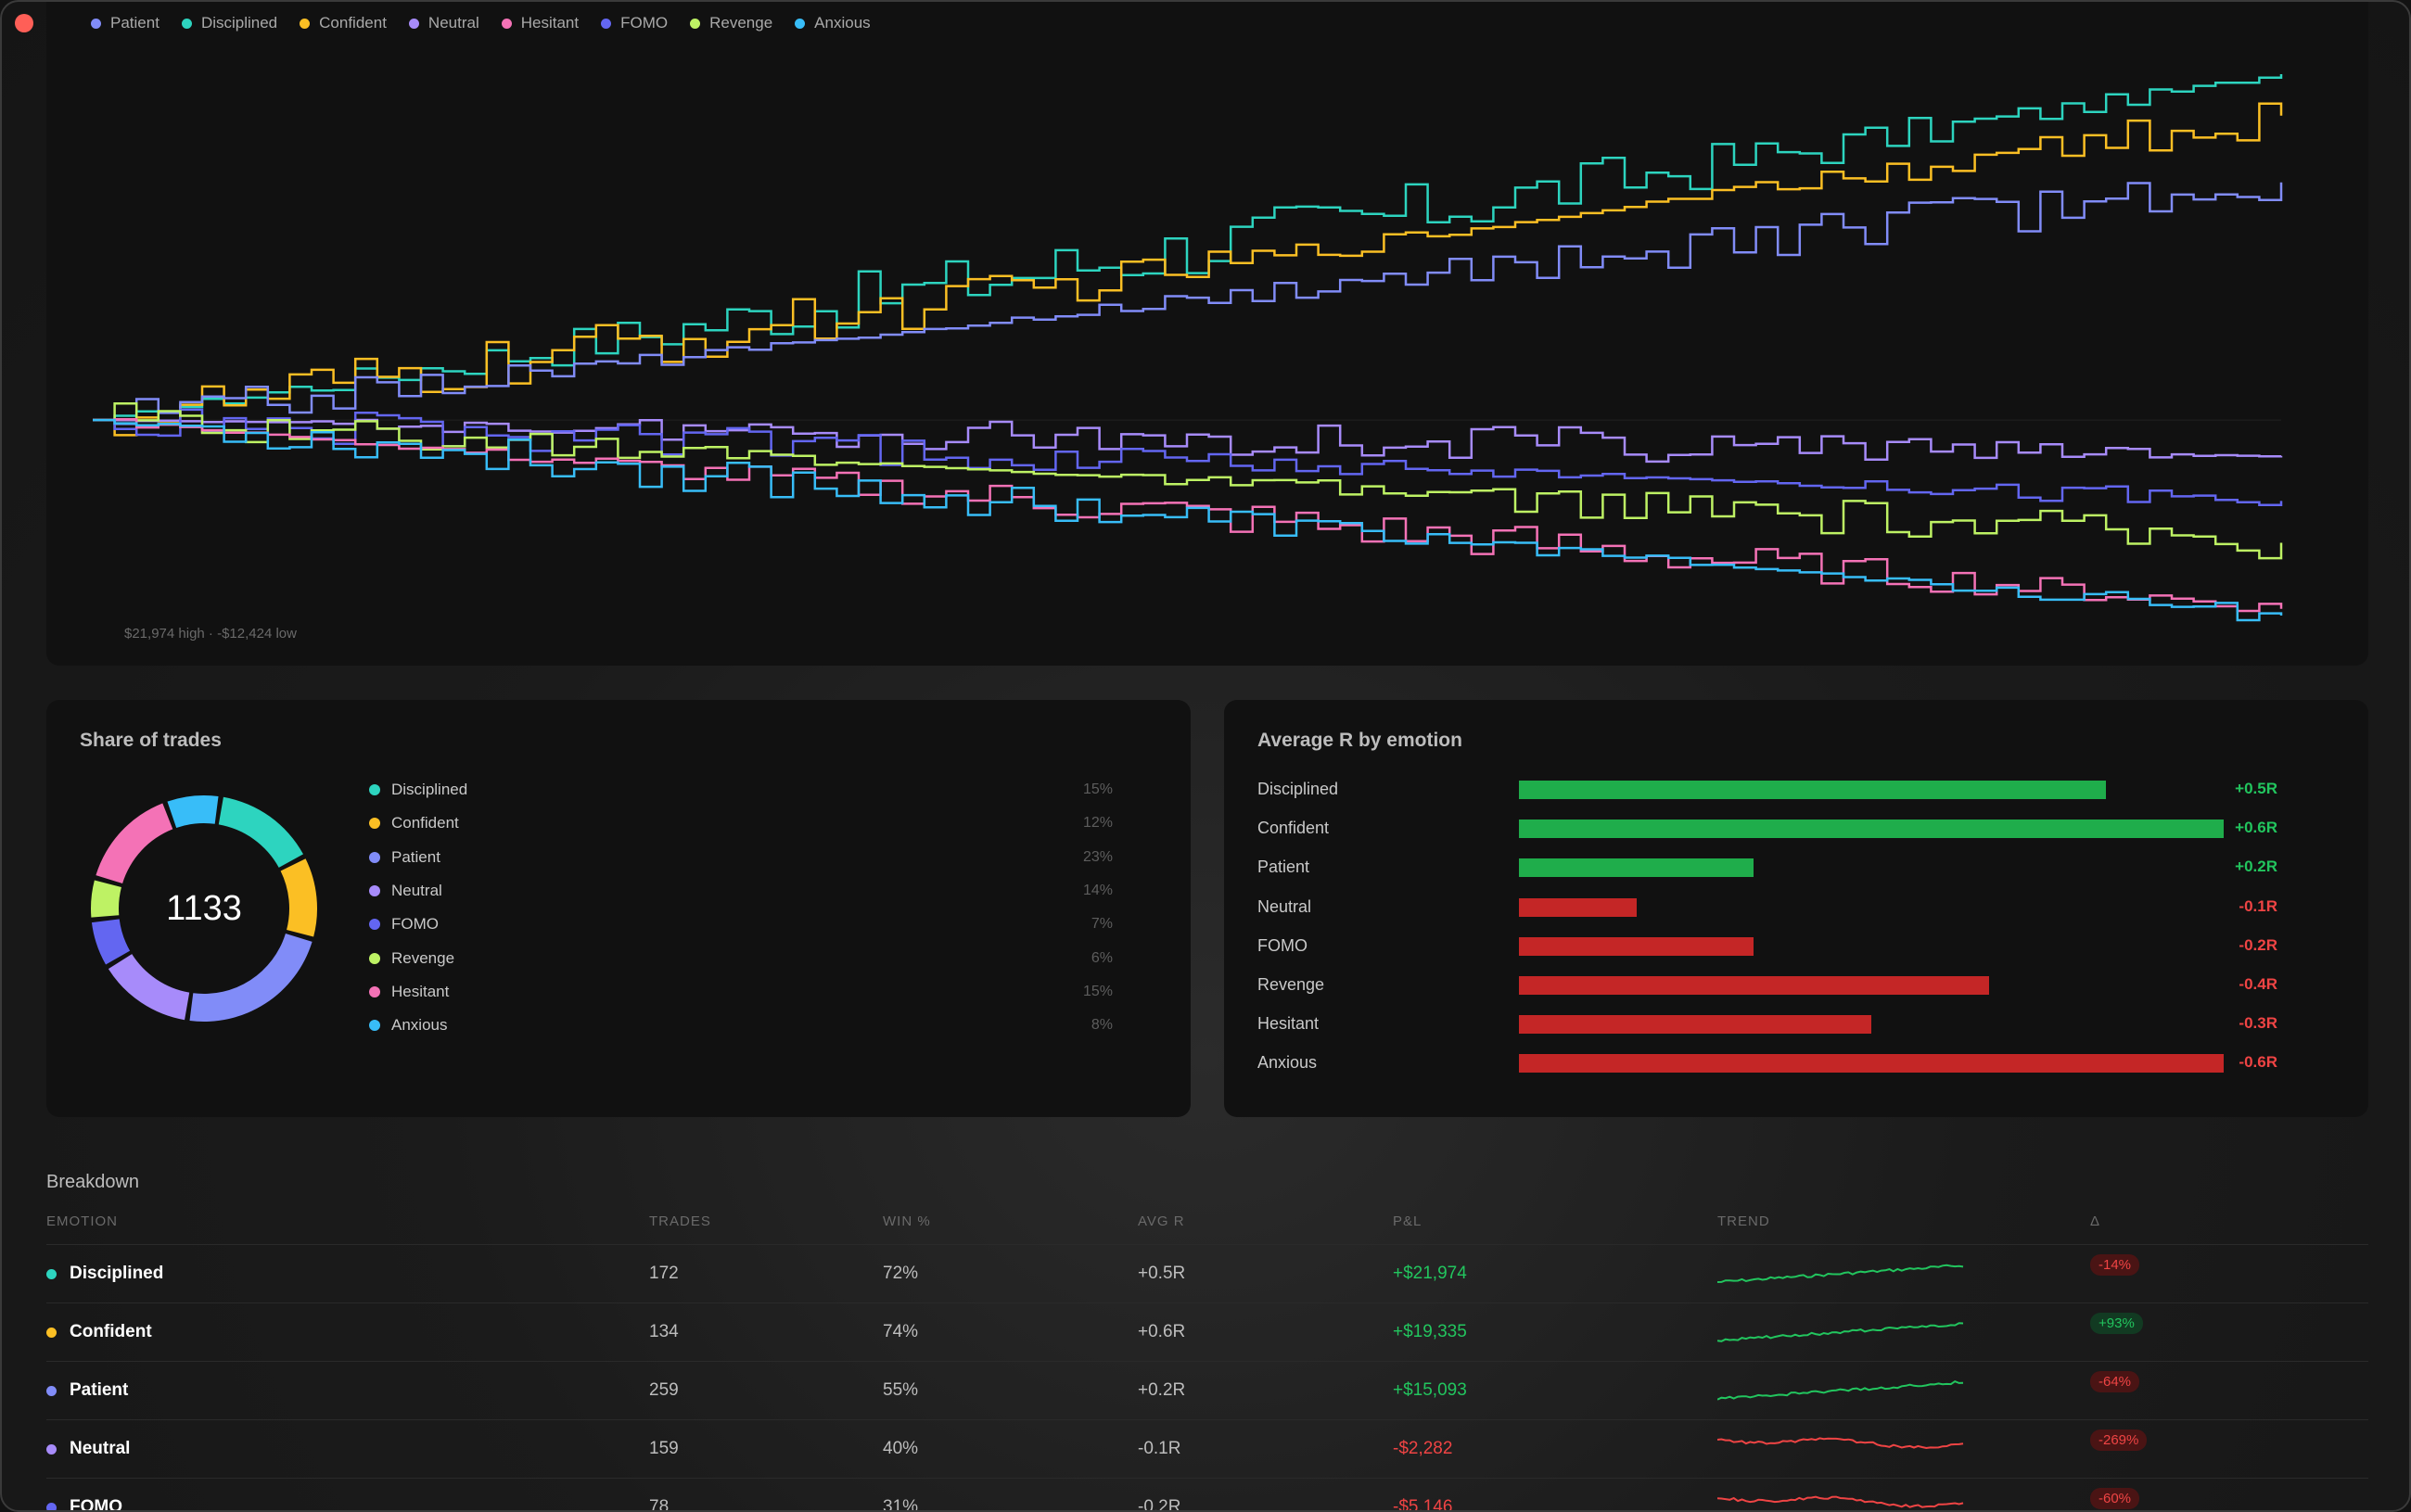 The image size is (2411, 1512). What do you see at coordinates (901, 1448) in the screenshot?
I see `win-cell: 40%` at bounding box center [901, 1448].